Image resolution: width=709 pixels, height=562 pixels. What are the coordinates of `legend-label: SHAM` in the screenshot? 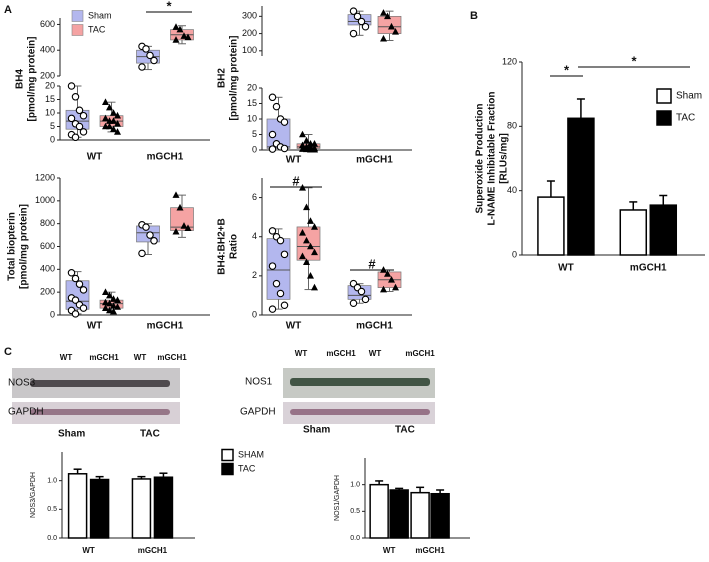 It's located at (251, 454).